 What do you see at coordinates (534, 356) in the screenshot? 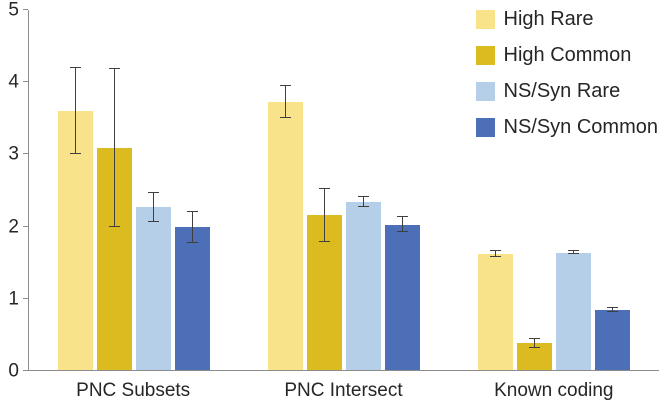
I see `bar-high-common` at bounding box center [534, 356].